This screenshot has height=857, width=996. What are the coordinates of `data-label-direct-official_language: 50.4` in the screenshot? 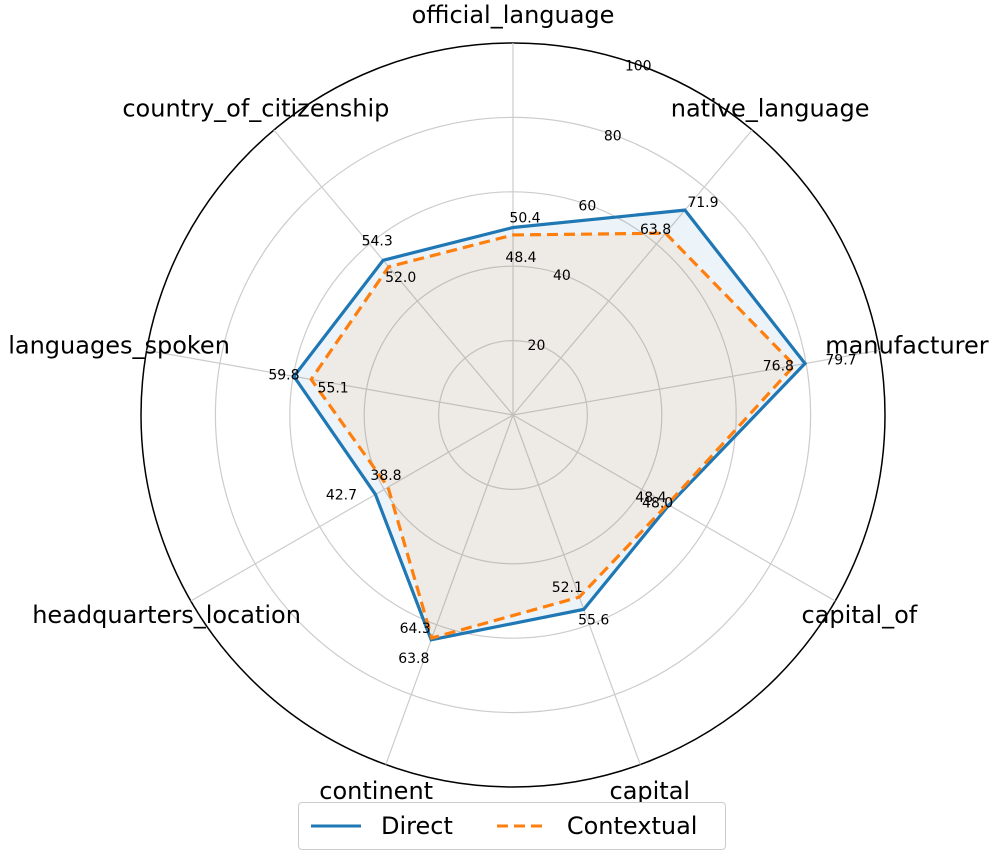 It's located at (524, 219).